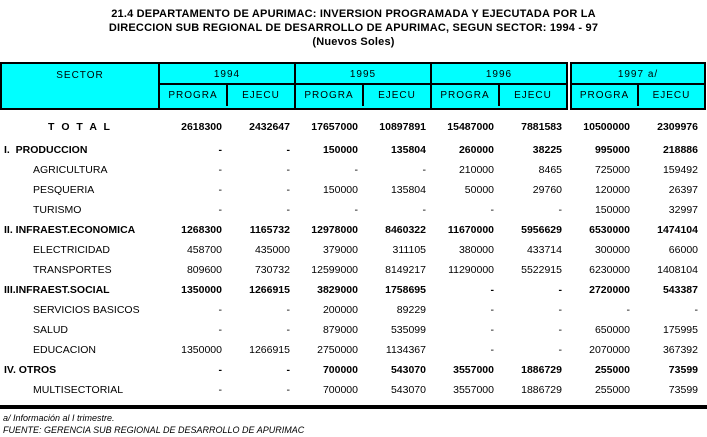 The height and width of the screenshot is (437, 707). Describe the element at coordinates (680, 330) in the screenshot. I see `value-cell: 175995` at that location.